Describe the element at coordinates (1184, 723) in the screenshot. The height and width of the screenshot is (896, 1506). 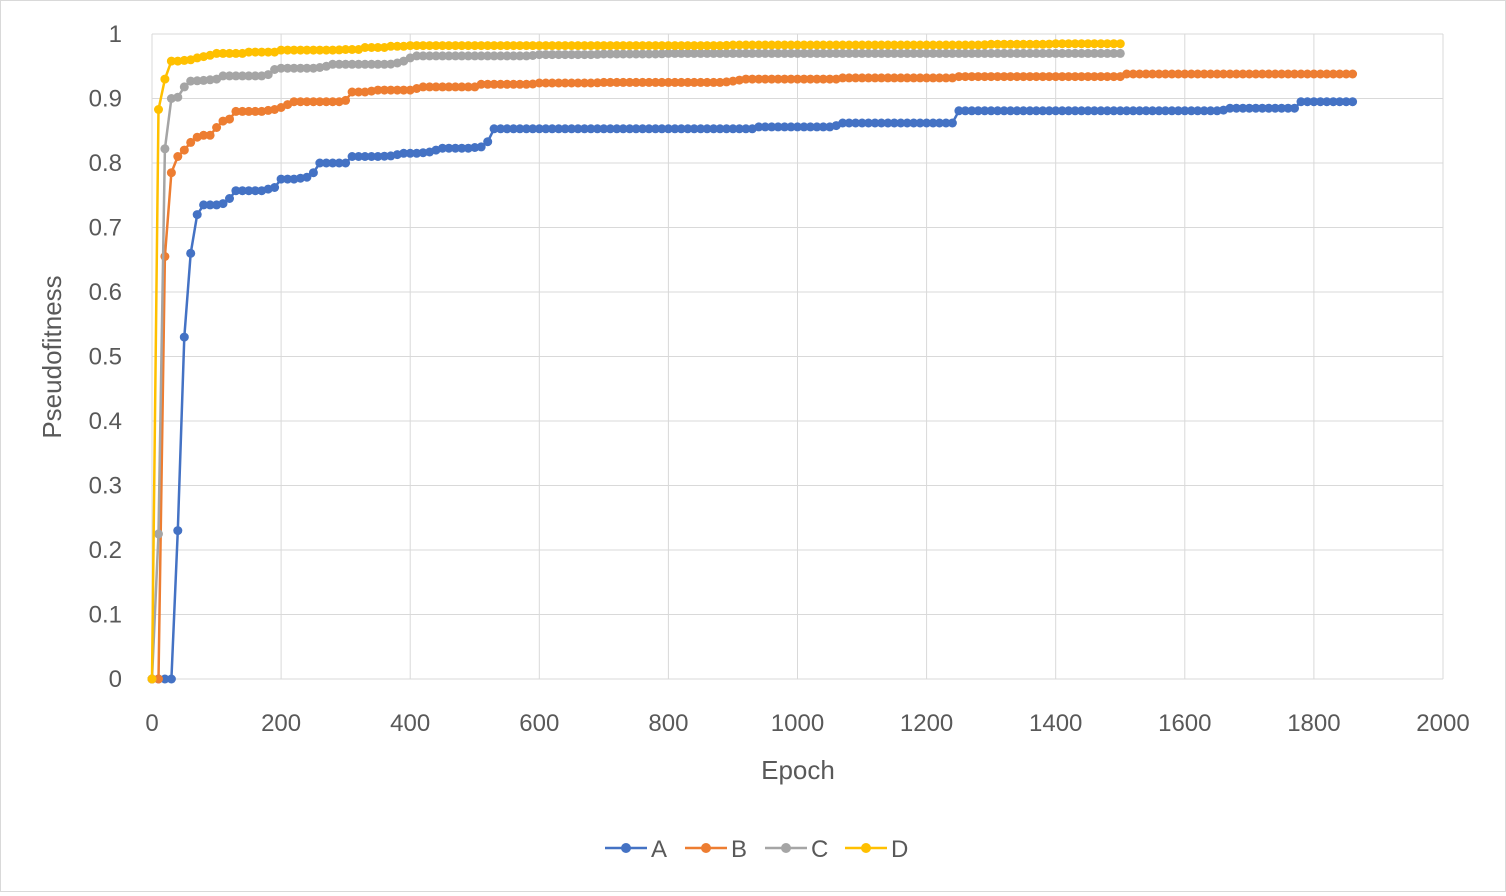
I see `x-tick-label: 1600` at that location.